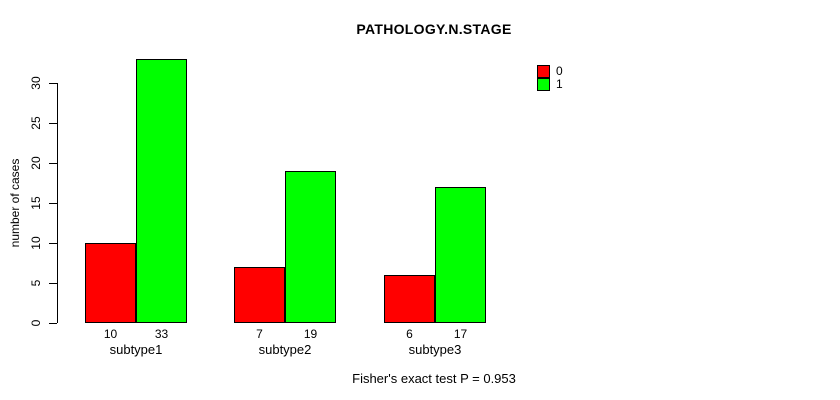 The image size is (840, 400). What do you see at coordinates (36, 163) in the screenshot?
I see `y-axis-tick-label: 20` at bounding box center [36, 163].